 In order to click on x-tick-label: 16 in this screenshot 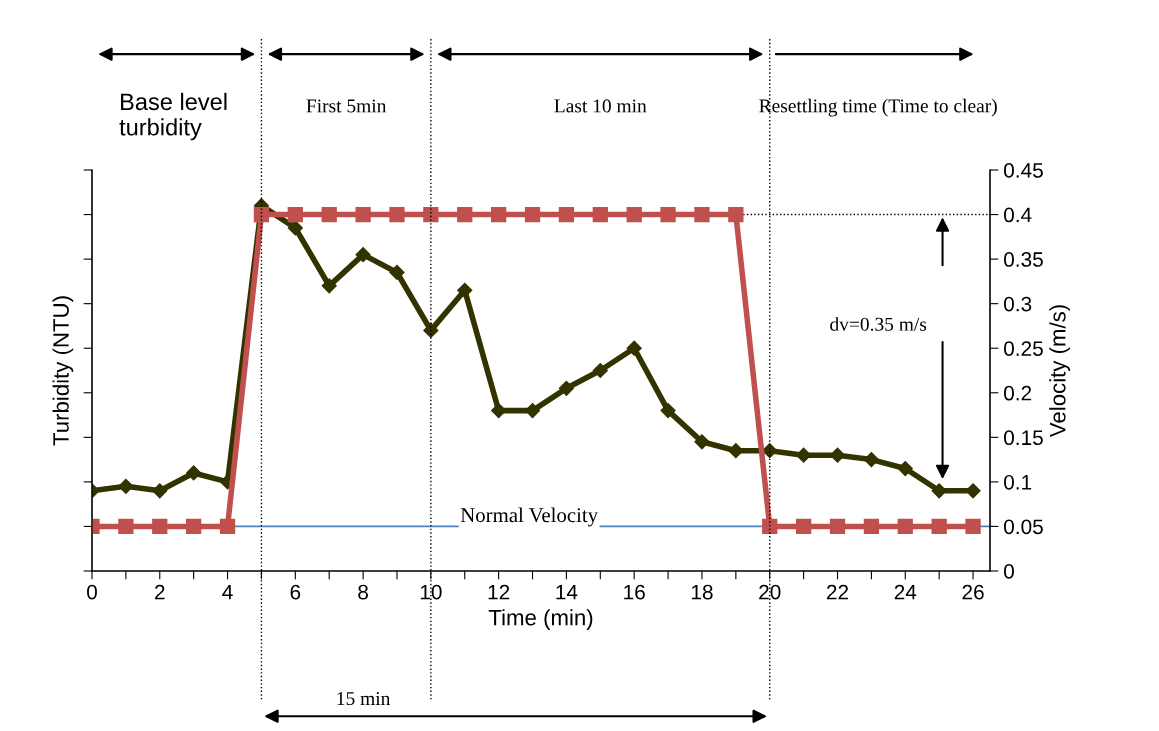, I will do `click(634, 592)`.